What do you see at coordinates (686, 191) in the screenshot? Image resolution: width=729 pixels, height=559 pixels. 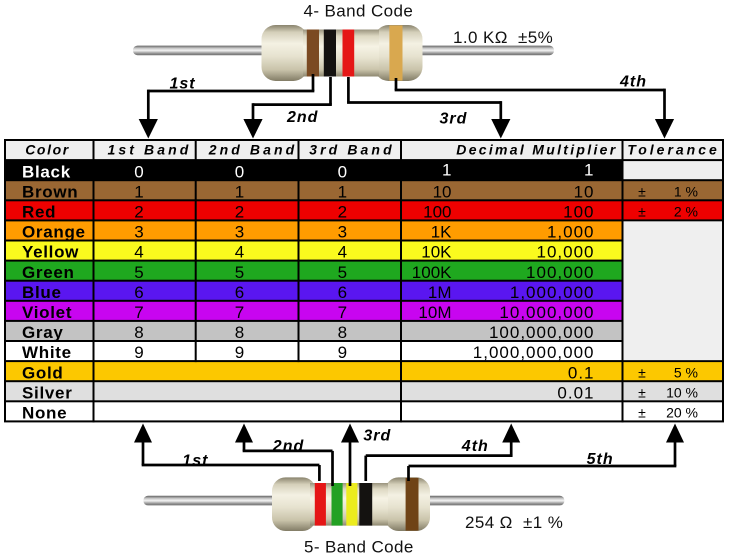 I see `svg-text: 1 %` at bounding box center [686, 191].